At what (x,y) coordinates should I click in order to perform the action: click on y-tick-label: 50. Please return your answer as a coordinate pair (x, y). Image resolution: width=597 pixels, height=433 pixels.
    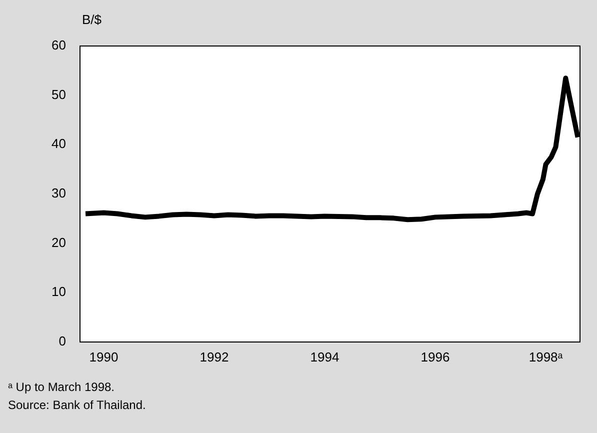
    Looking at the image, I should click on (59, 94).